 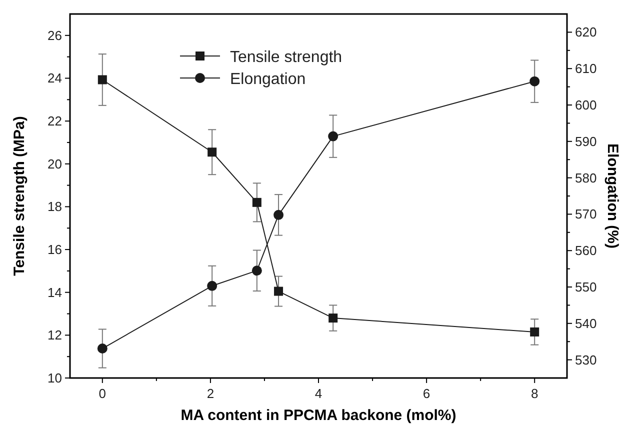 I want to click on x-tick-label: 8, so click(x=534, y=393).